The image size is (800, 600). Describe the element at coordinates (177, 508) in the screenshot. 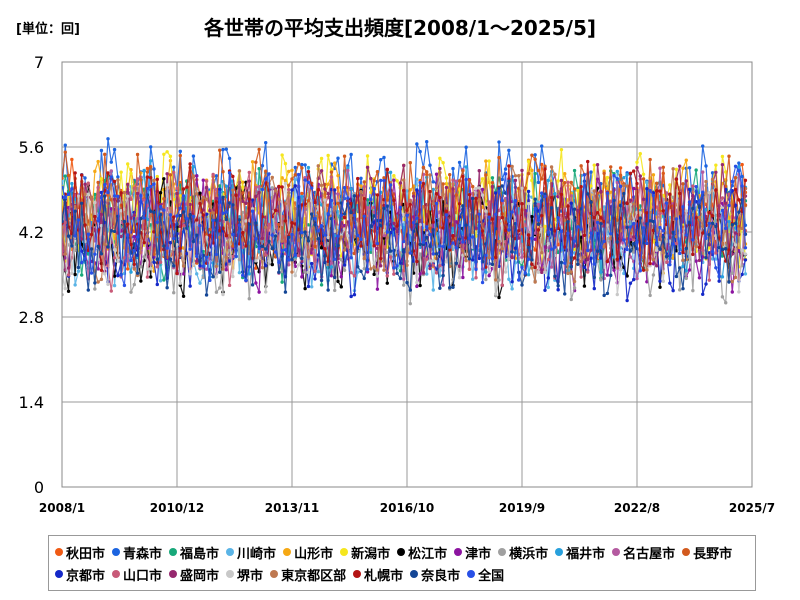

I see `x-tick-label: 2010/12` at that location.